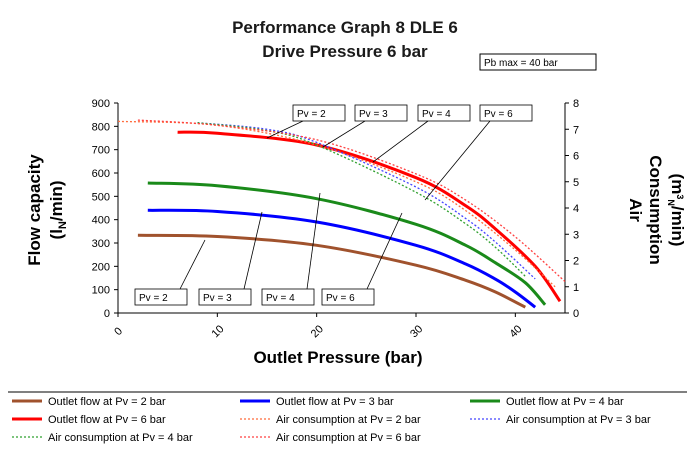 The width and height of the screenshot is (687, 450). Describe the element at coordinates (101, 174) in the screenshot. I see `y-tick-label: 600` at that location.